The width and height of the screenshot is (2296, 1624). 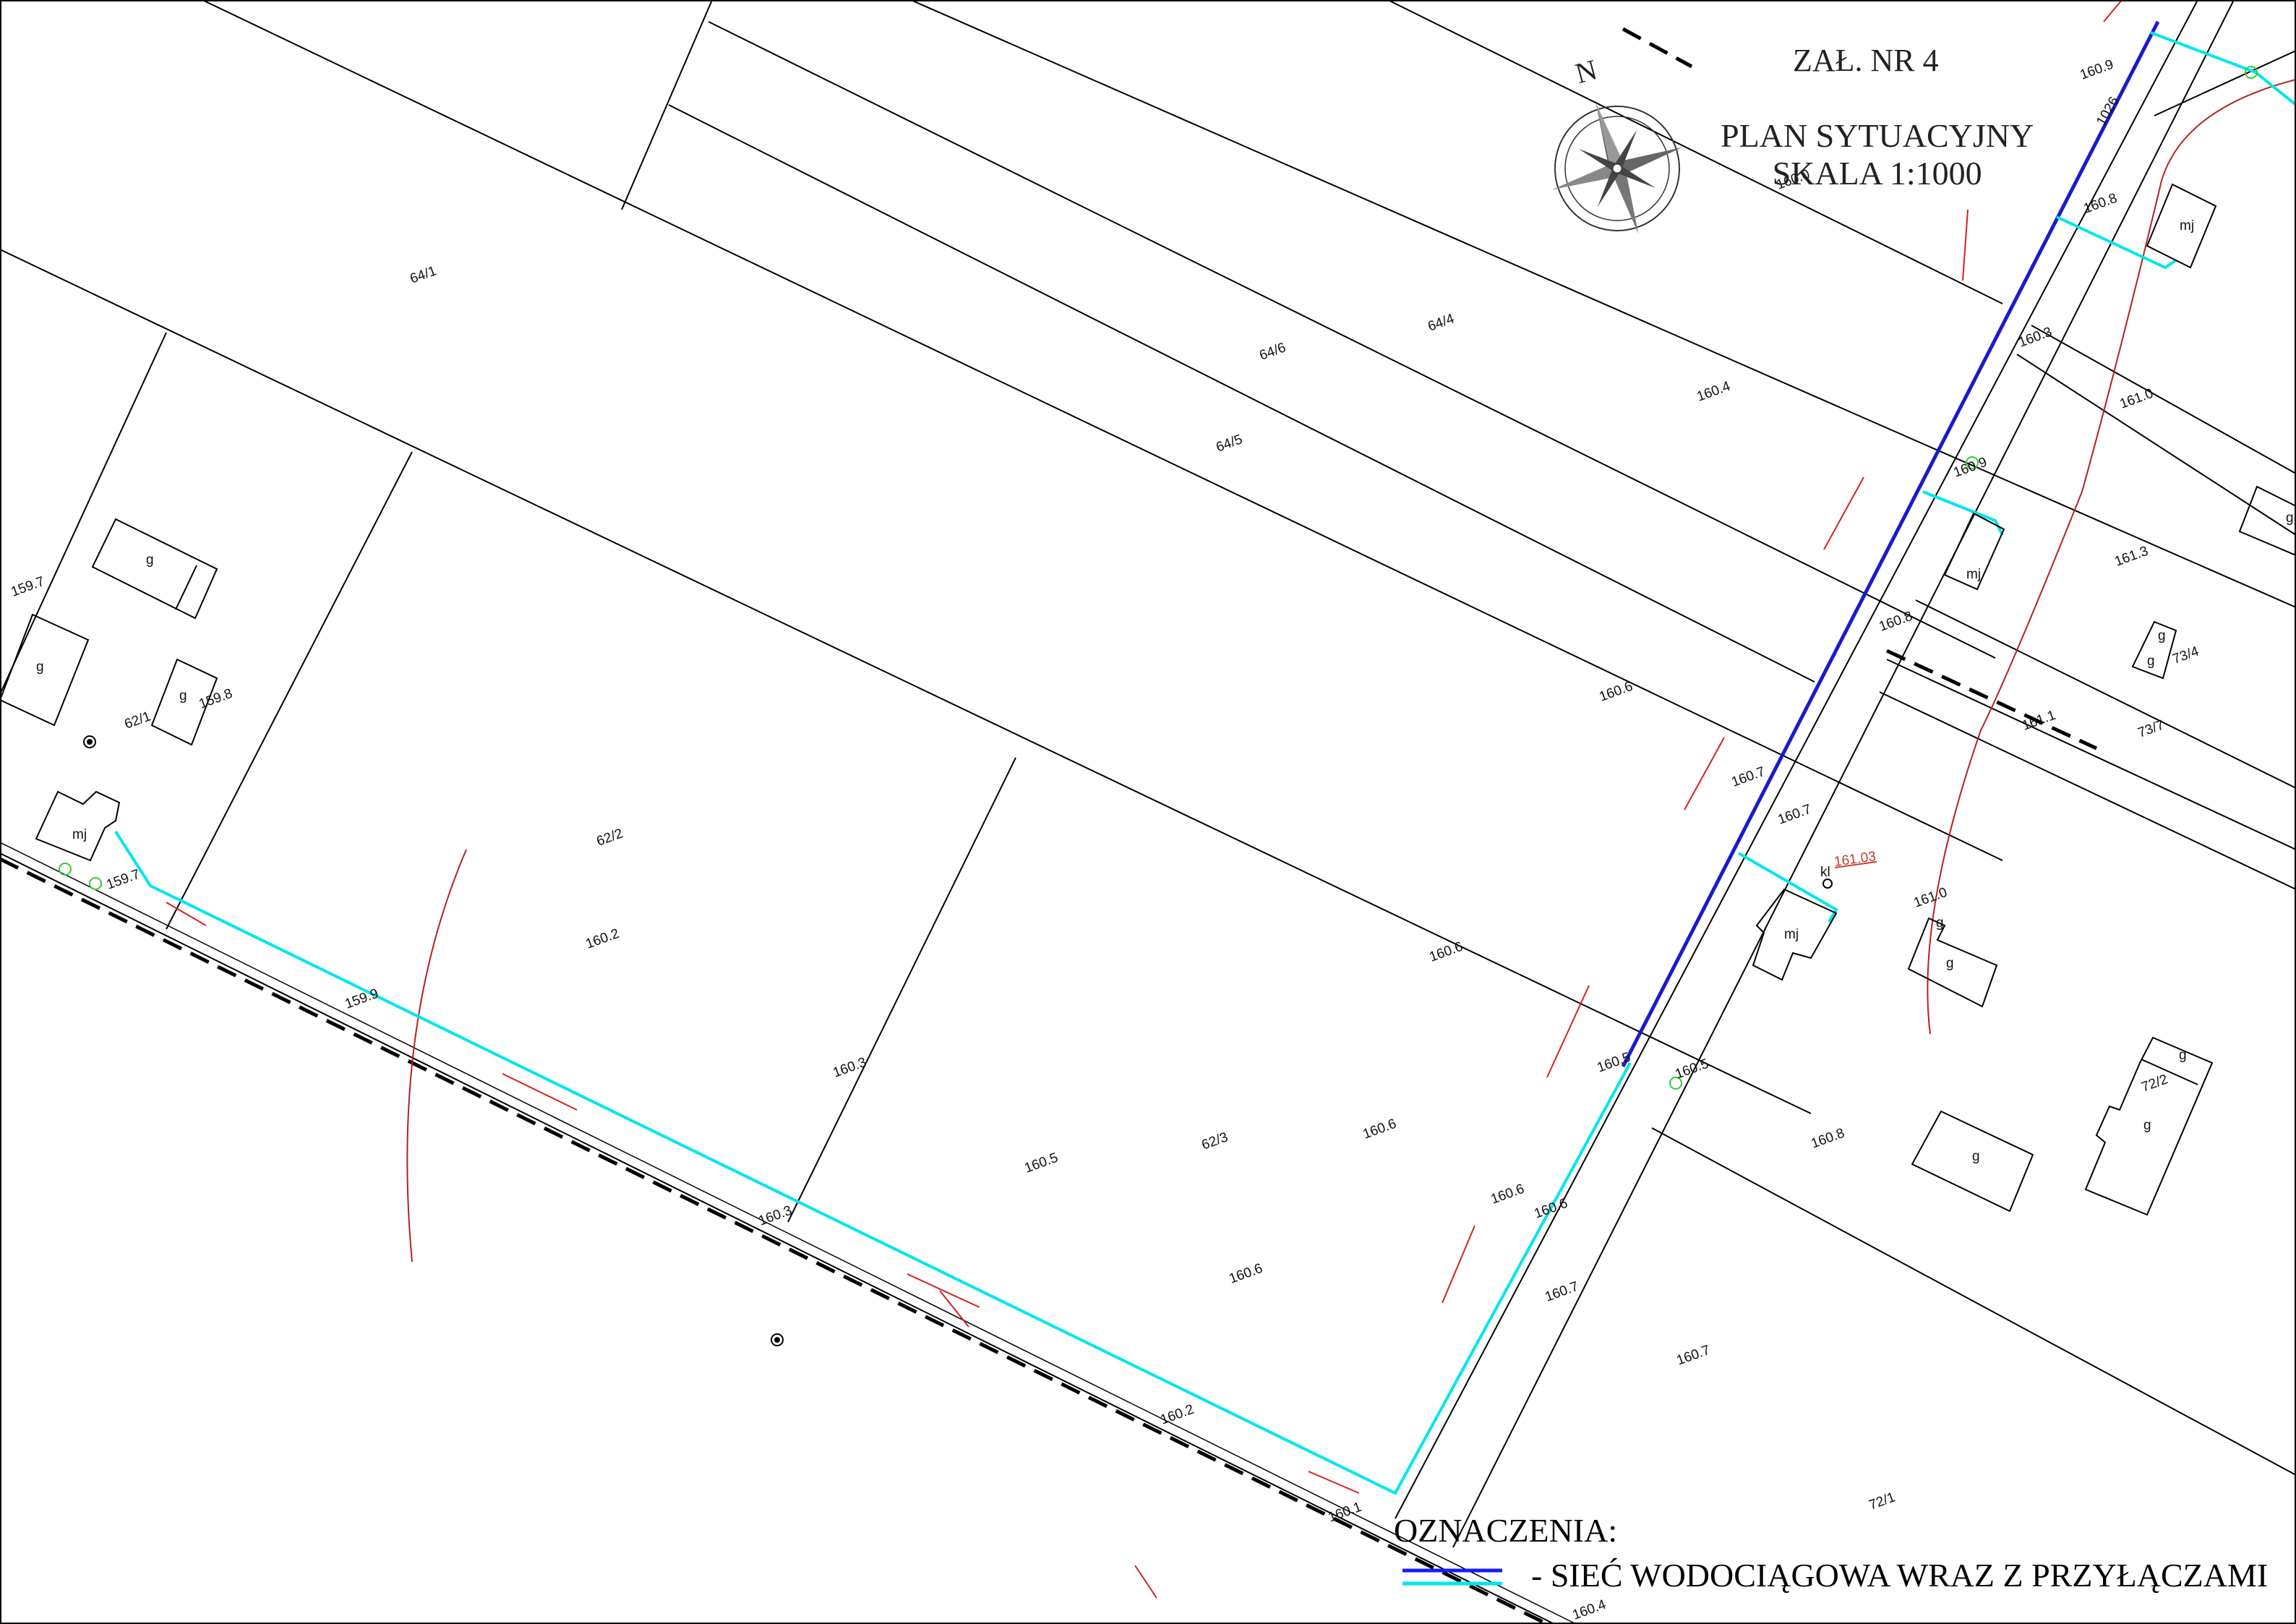 What do you see at coordinates (423, 274) in the screenshot?
I see `parcel-label: 64/1` at bounding box center [423, 274].